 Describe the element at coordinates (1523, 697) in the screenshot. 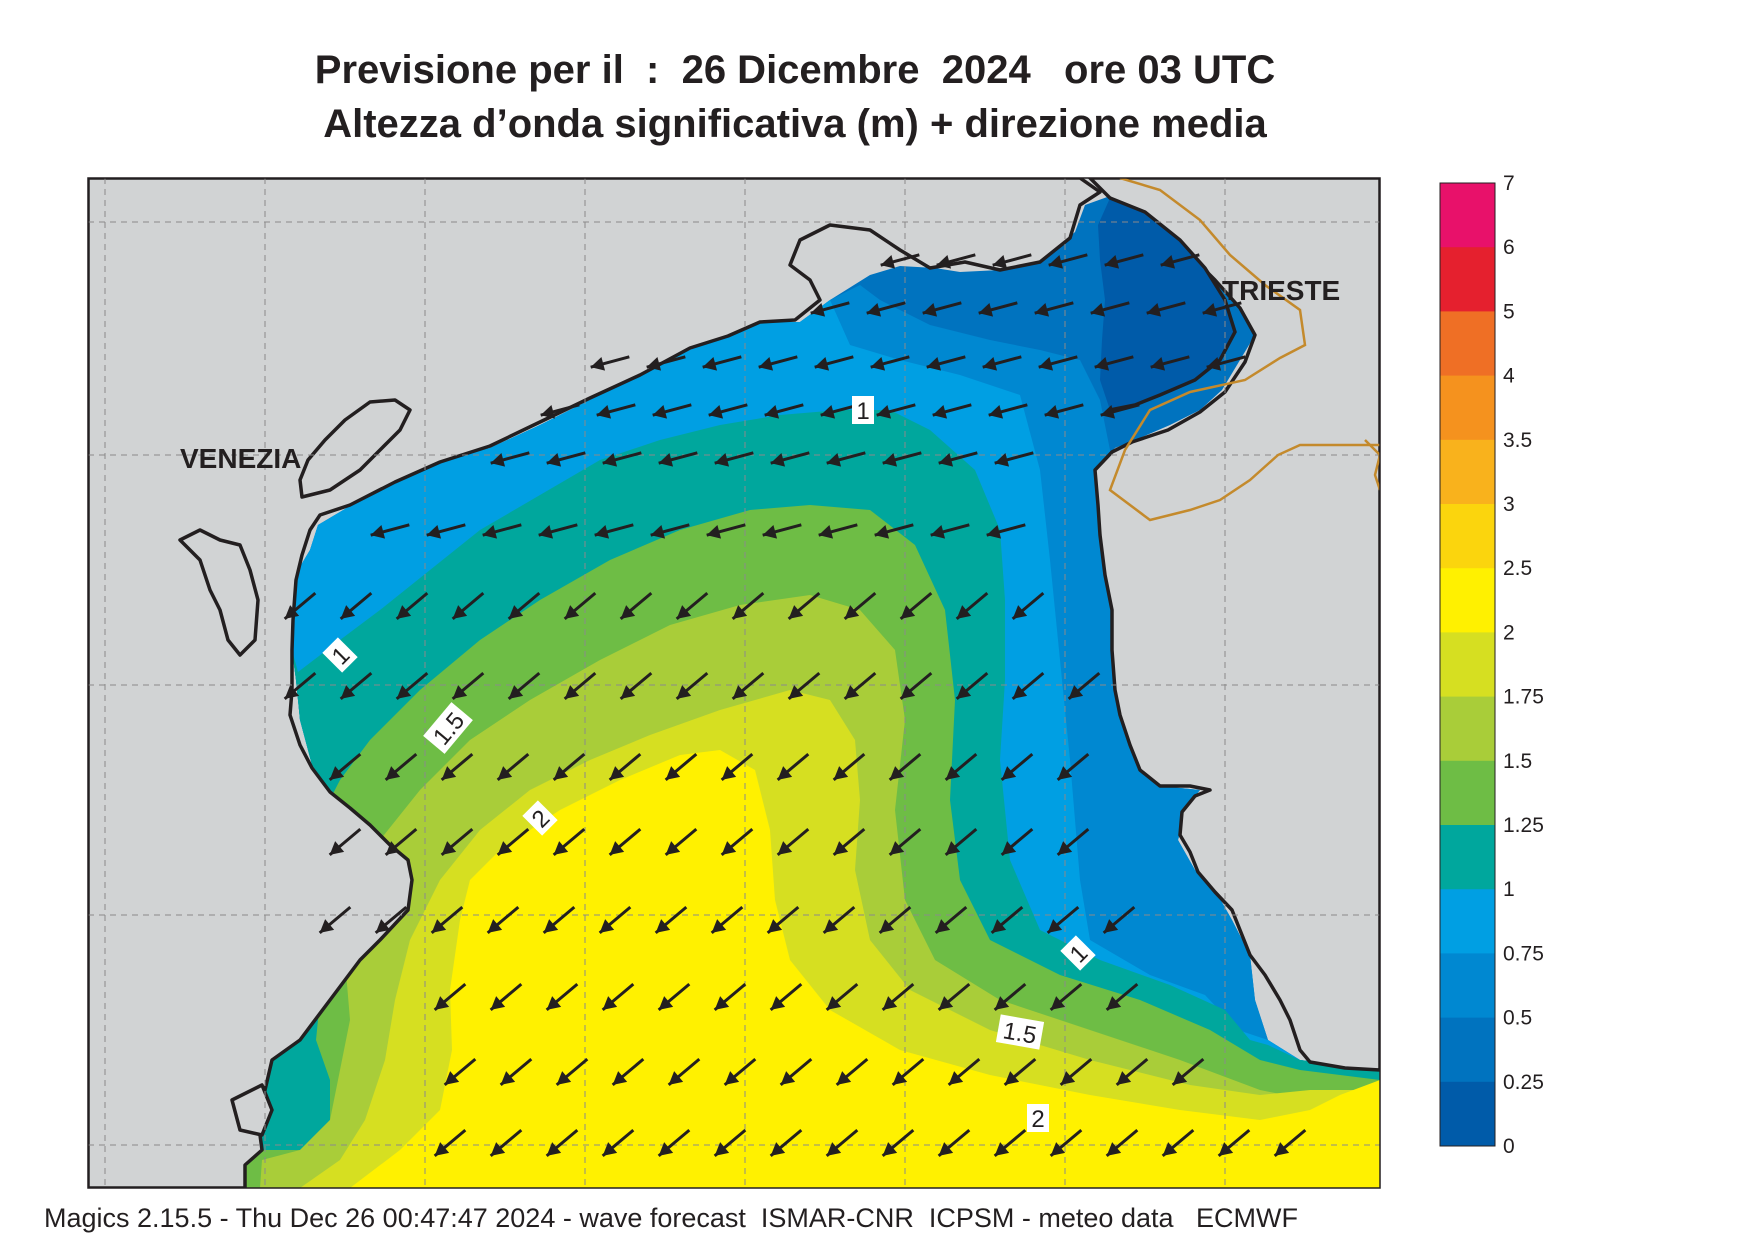

I see `color-scale-tick-label: 1.75` at that location.